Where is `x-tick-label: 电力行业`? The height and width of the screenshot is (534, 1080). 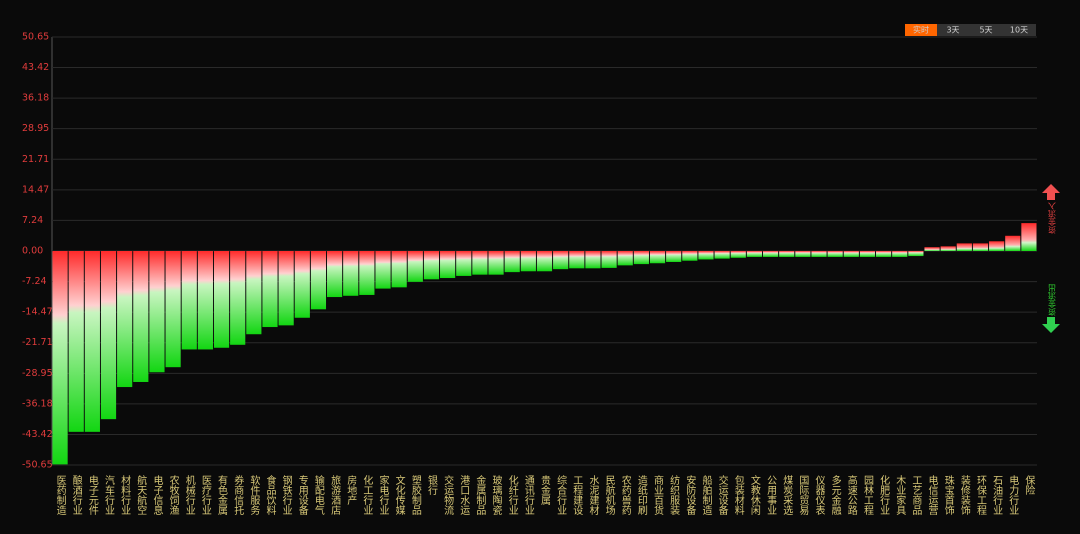
x-tick-label: 电力行业 is located at coordinates (1013, 494).